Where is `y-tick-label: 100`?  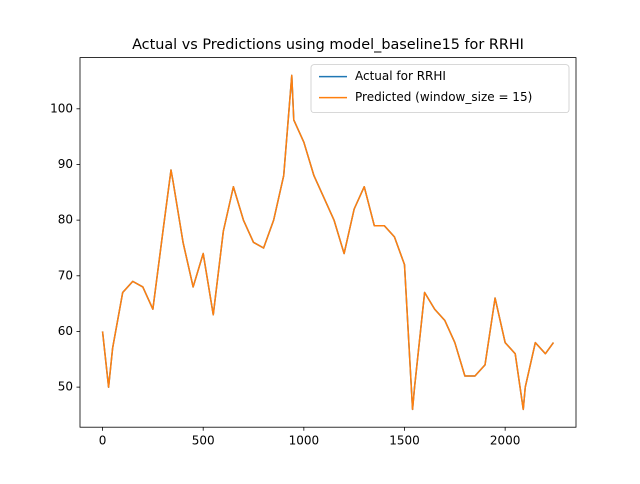
y-tick-label: 100 is located at coordinates (61, 108).